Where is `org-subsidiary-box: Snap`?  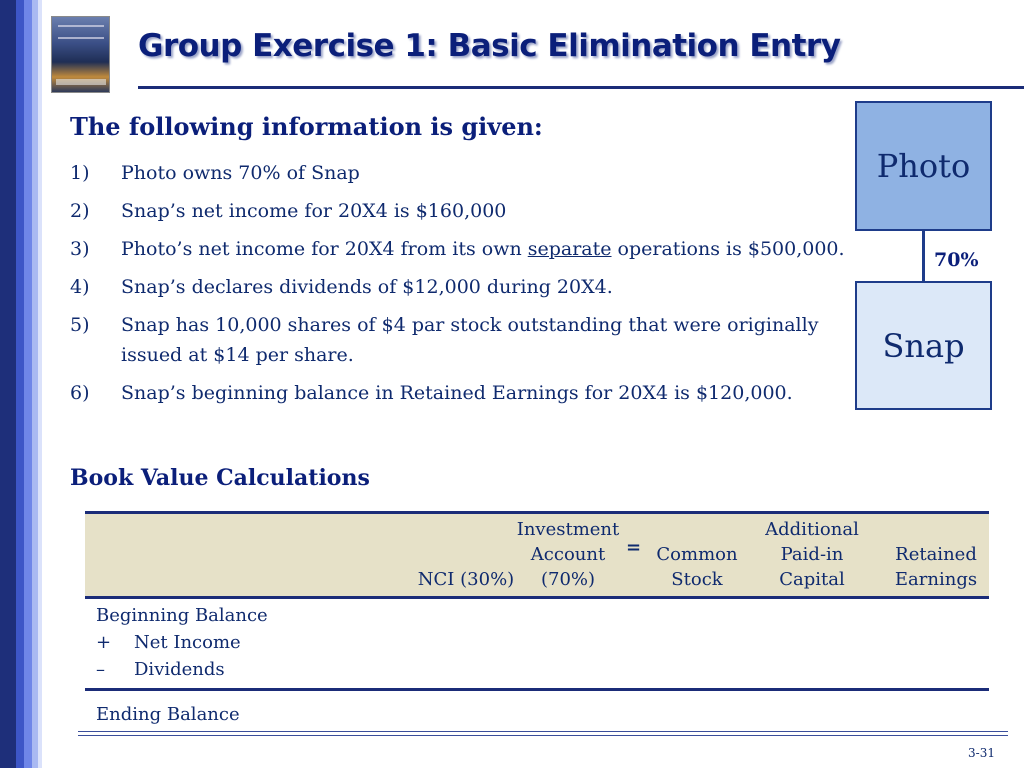 org-subsidiary-box: Snap is located at coordinates (923, 345).